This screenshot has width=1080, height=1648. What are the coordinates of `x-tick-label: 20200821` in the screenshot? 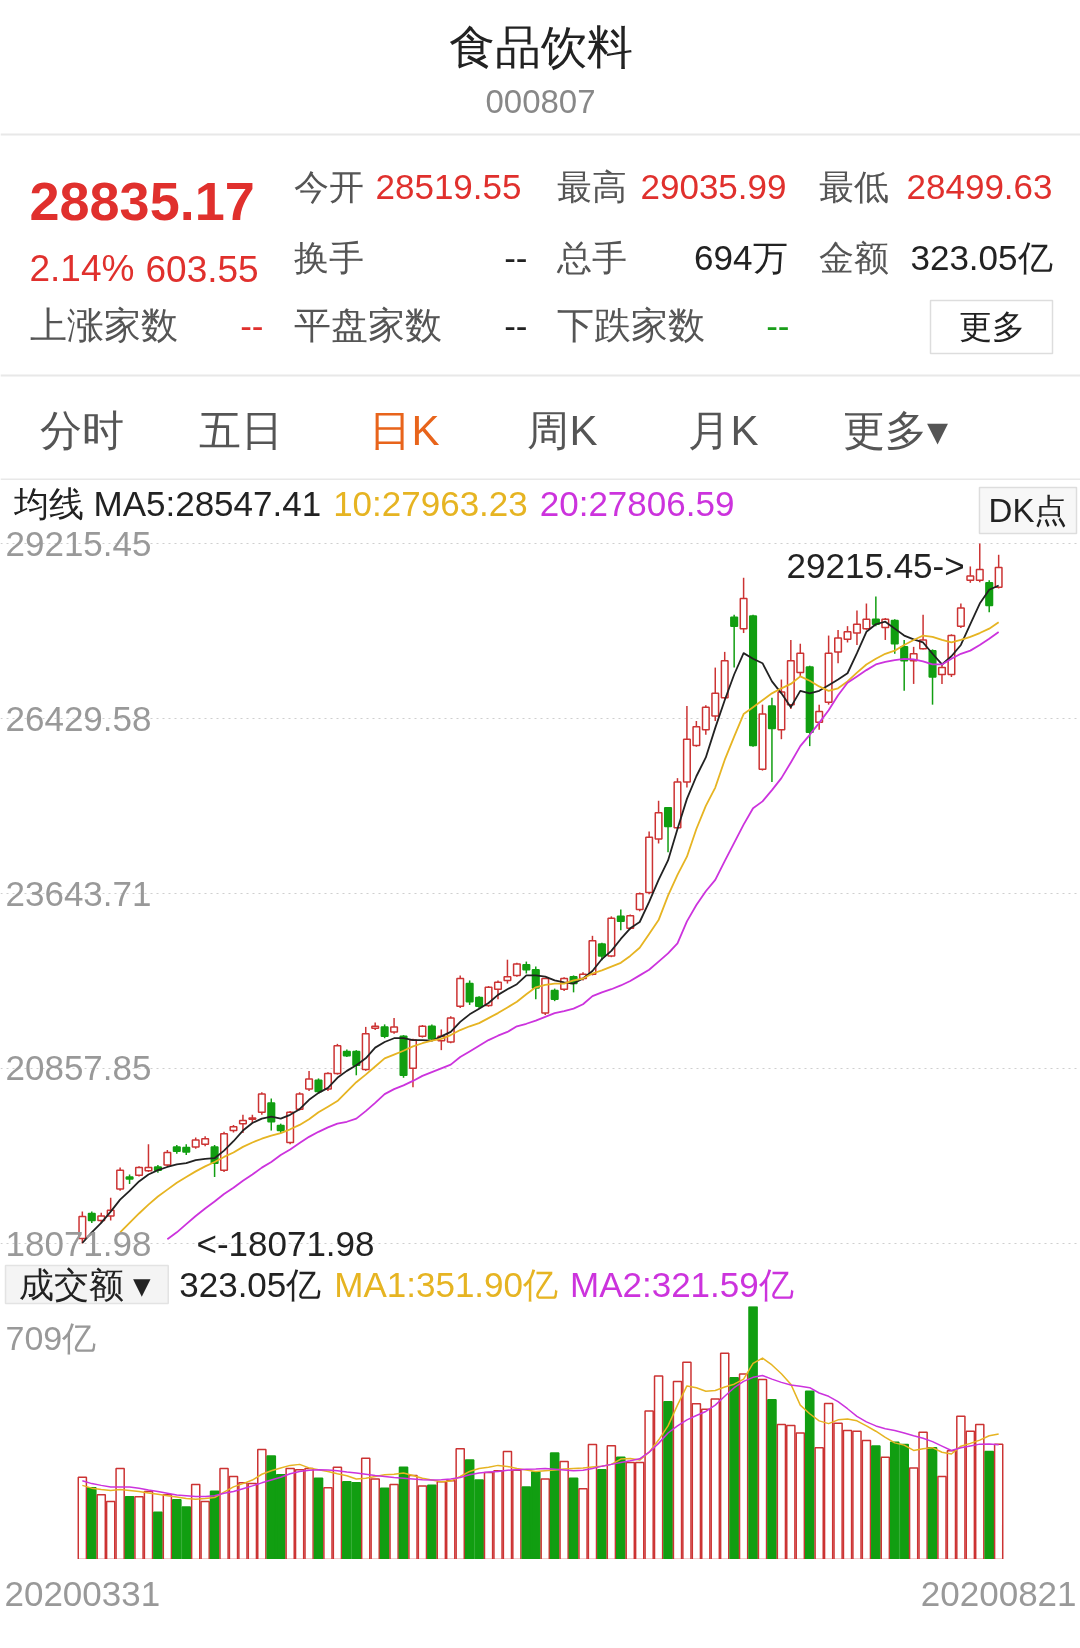 It's located at (998, 1593).